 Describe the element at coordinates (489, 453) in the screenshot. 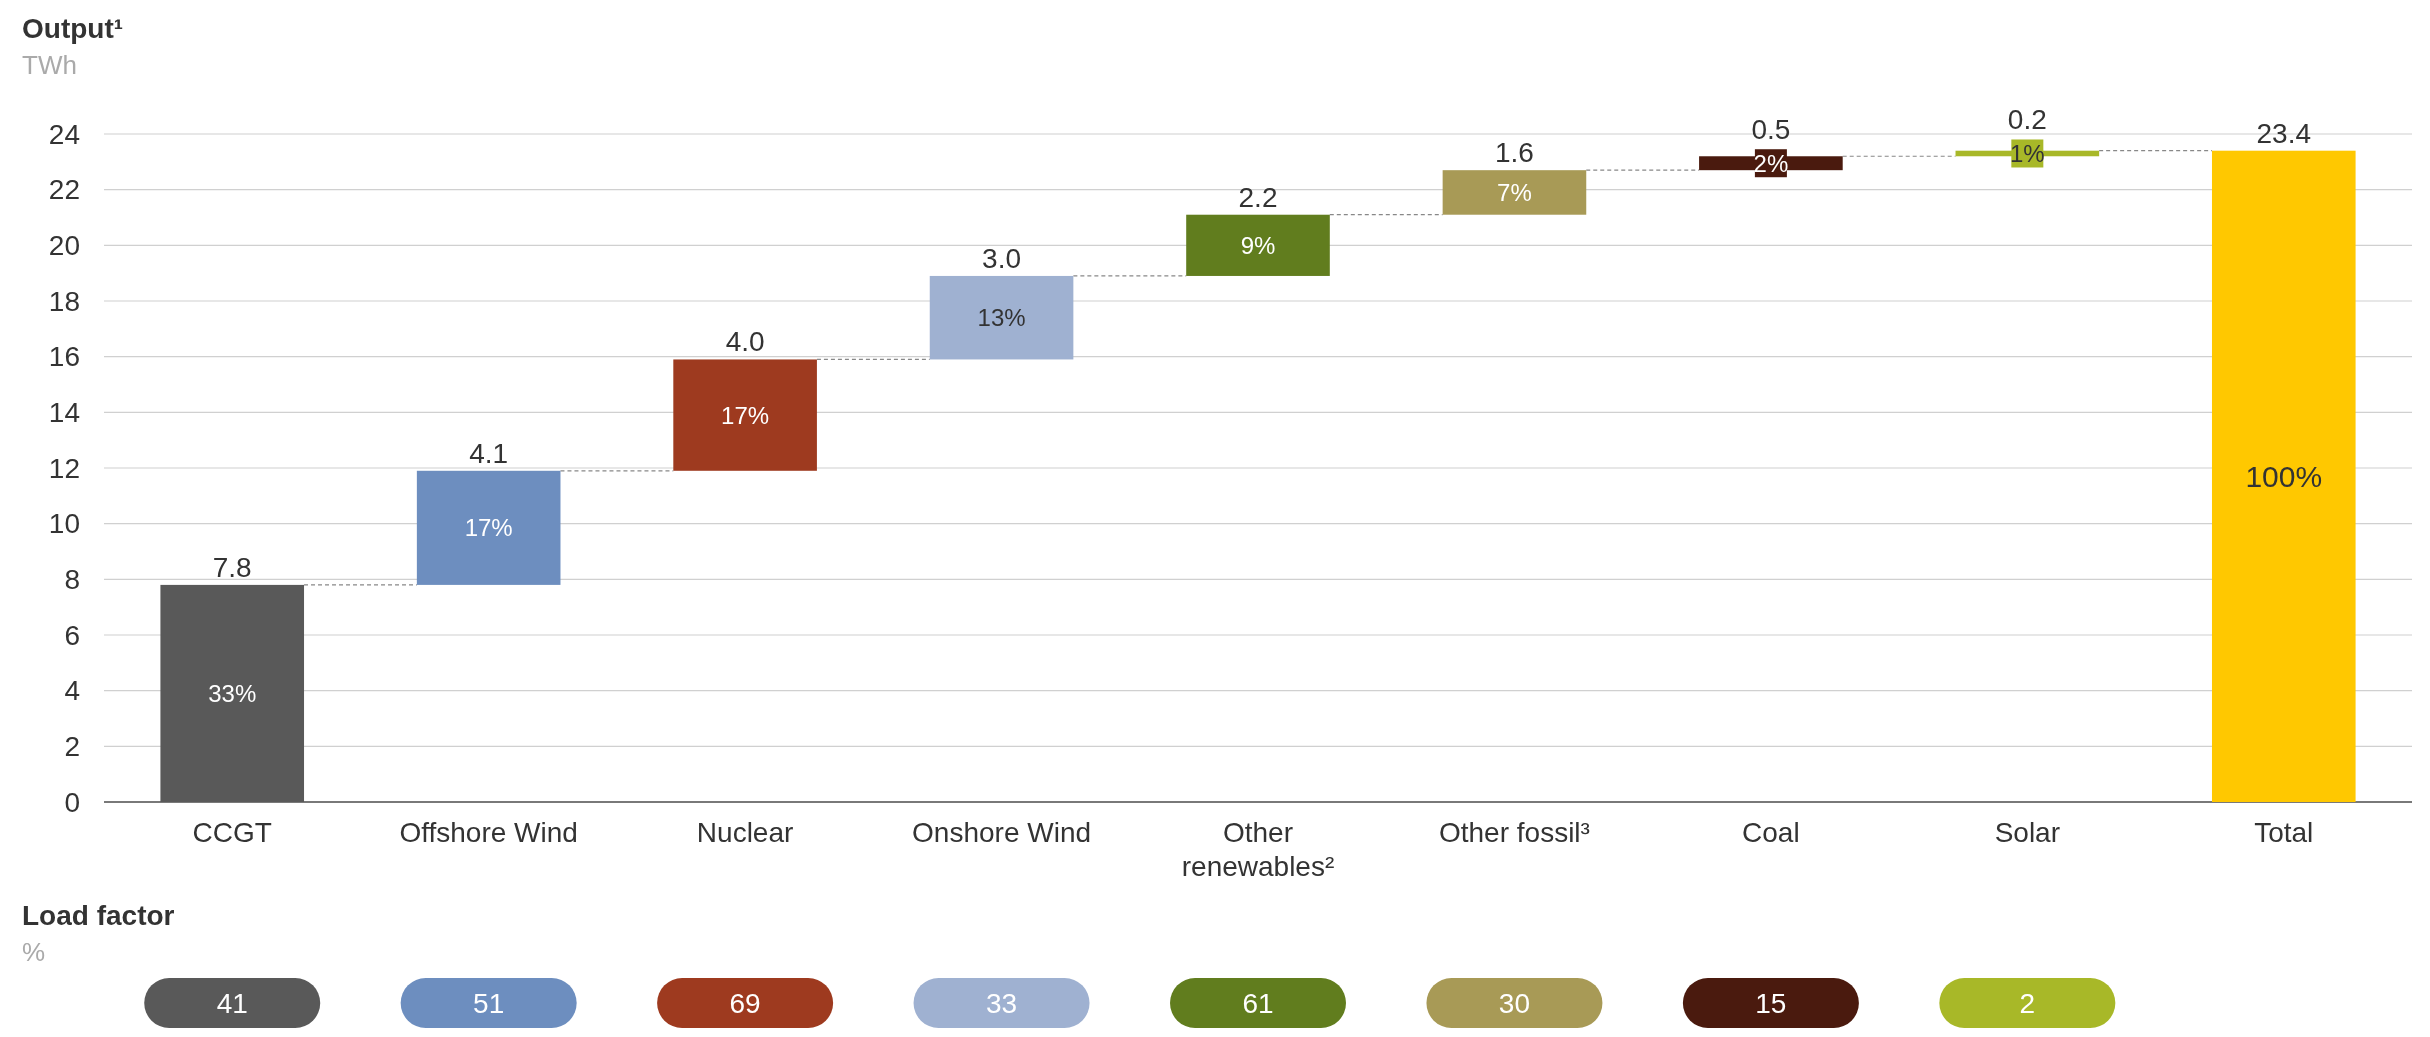

I see `data-label: 4.1` at that location.